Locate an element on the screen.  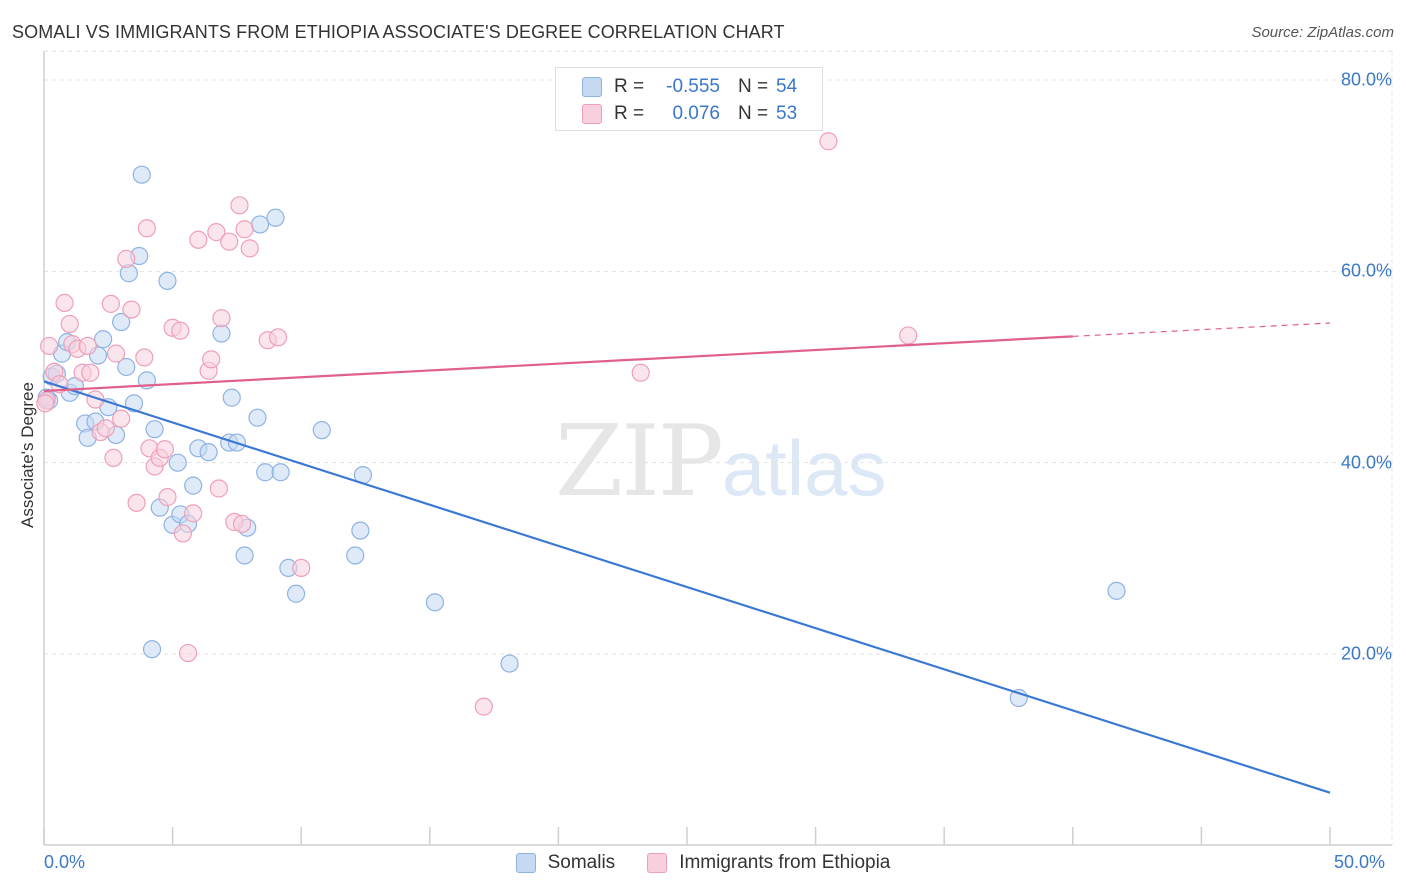
x-tick-label-min: 0.0% is located at coordinates (65, 862).